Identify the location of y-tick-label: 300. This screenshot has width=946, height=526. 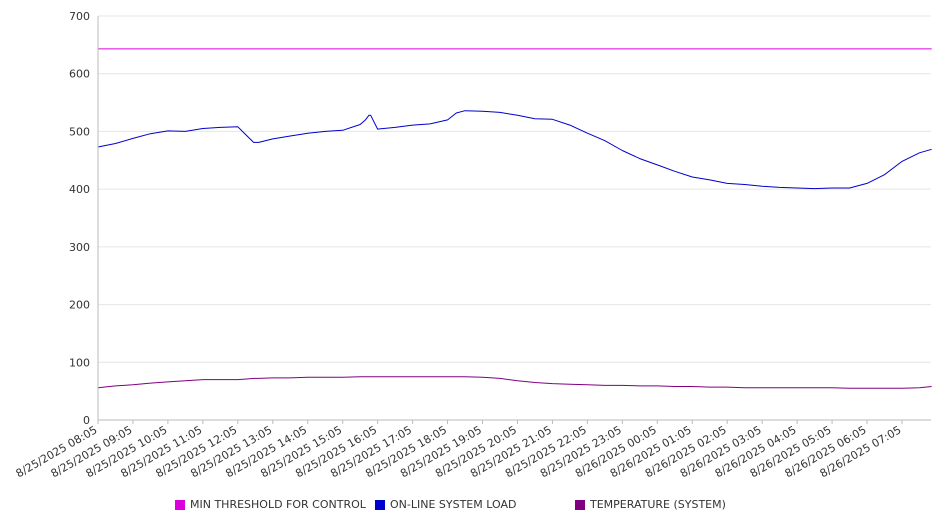
(79, 247).